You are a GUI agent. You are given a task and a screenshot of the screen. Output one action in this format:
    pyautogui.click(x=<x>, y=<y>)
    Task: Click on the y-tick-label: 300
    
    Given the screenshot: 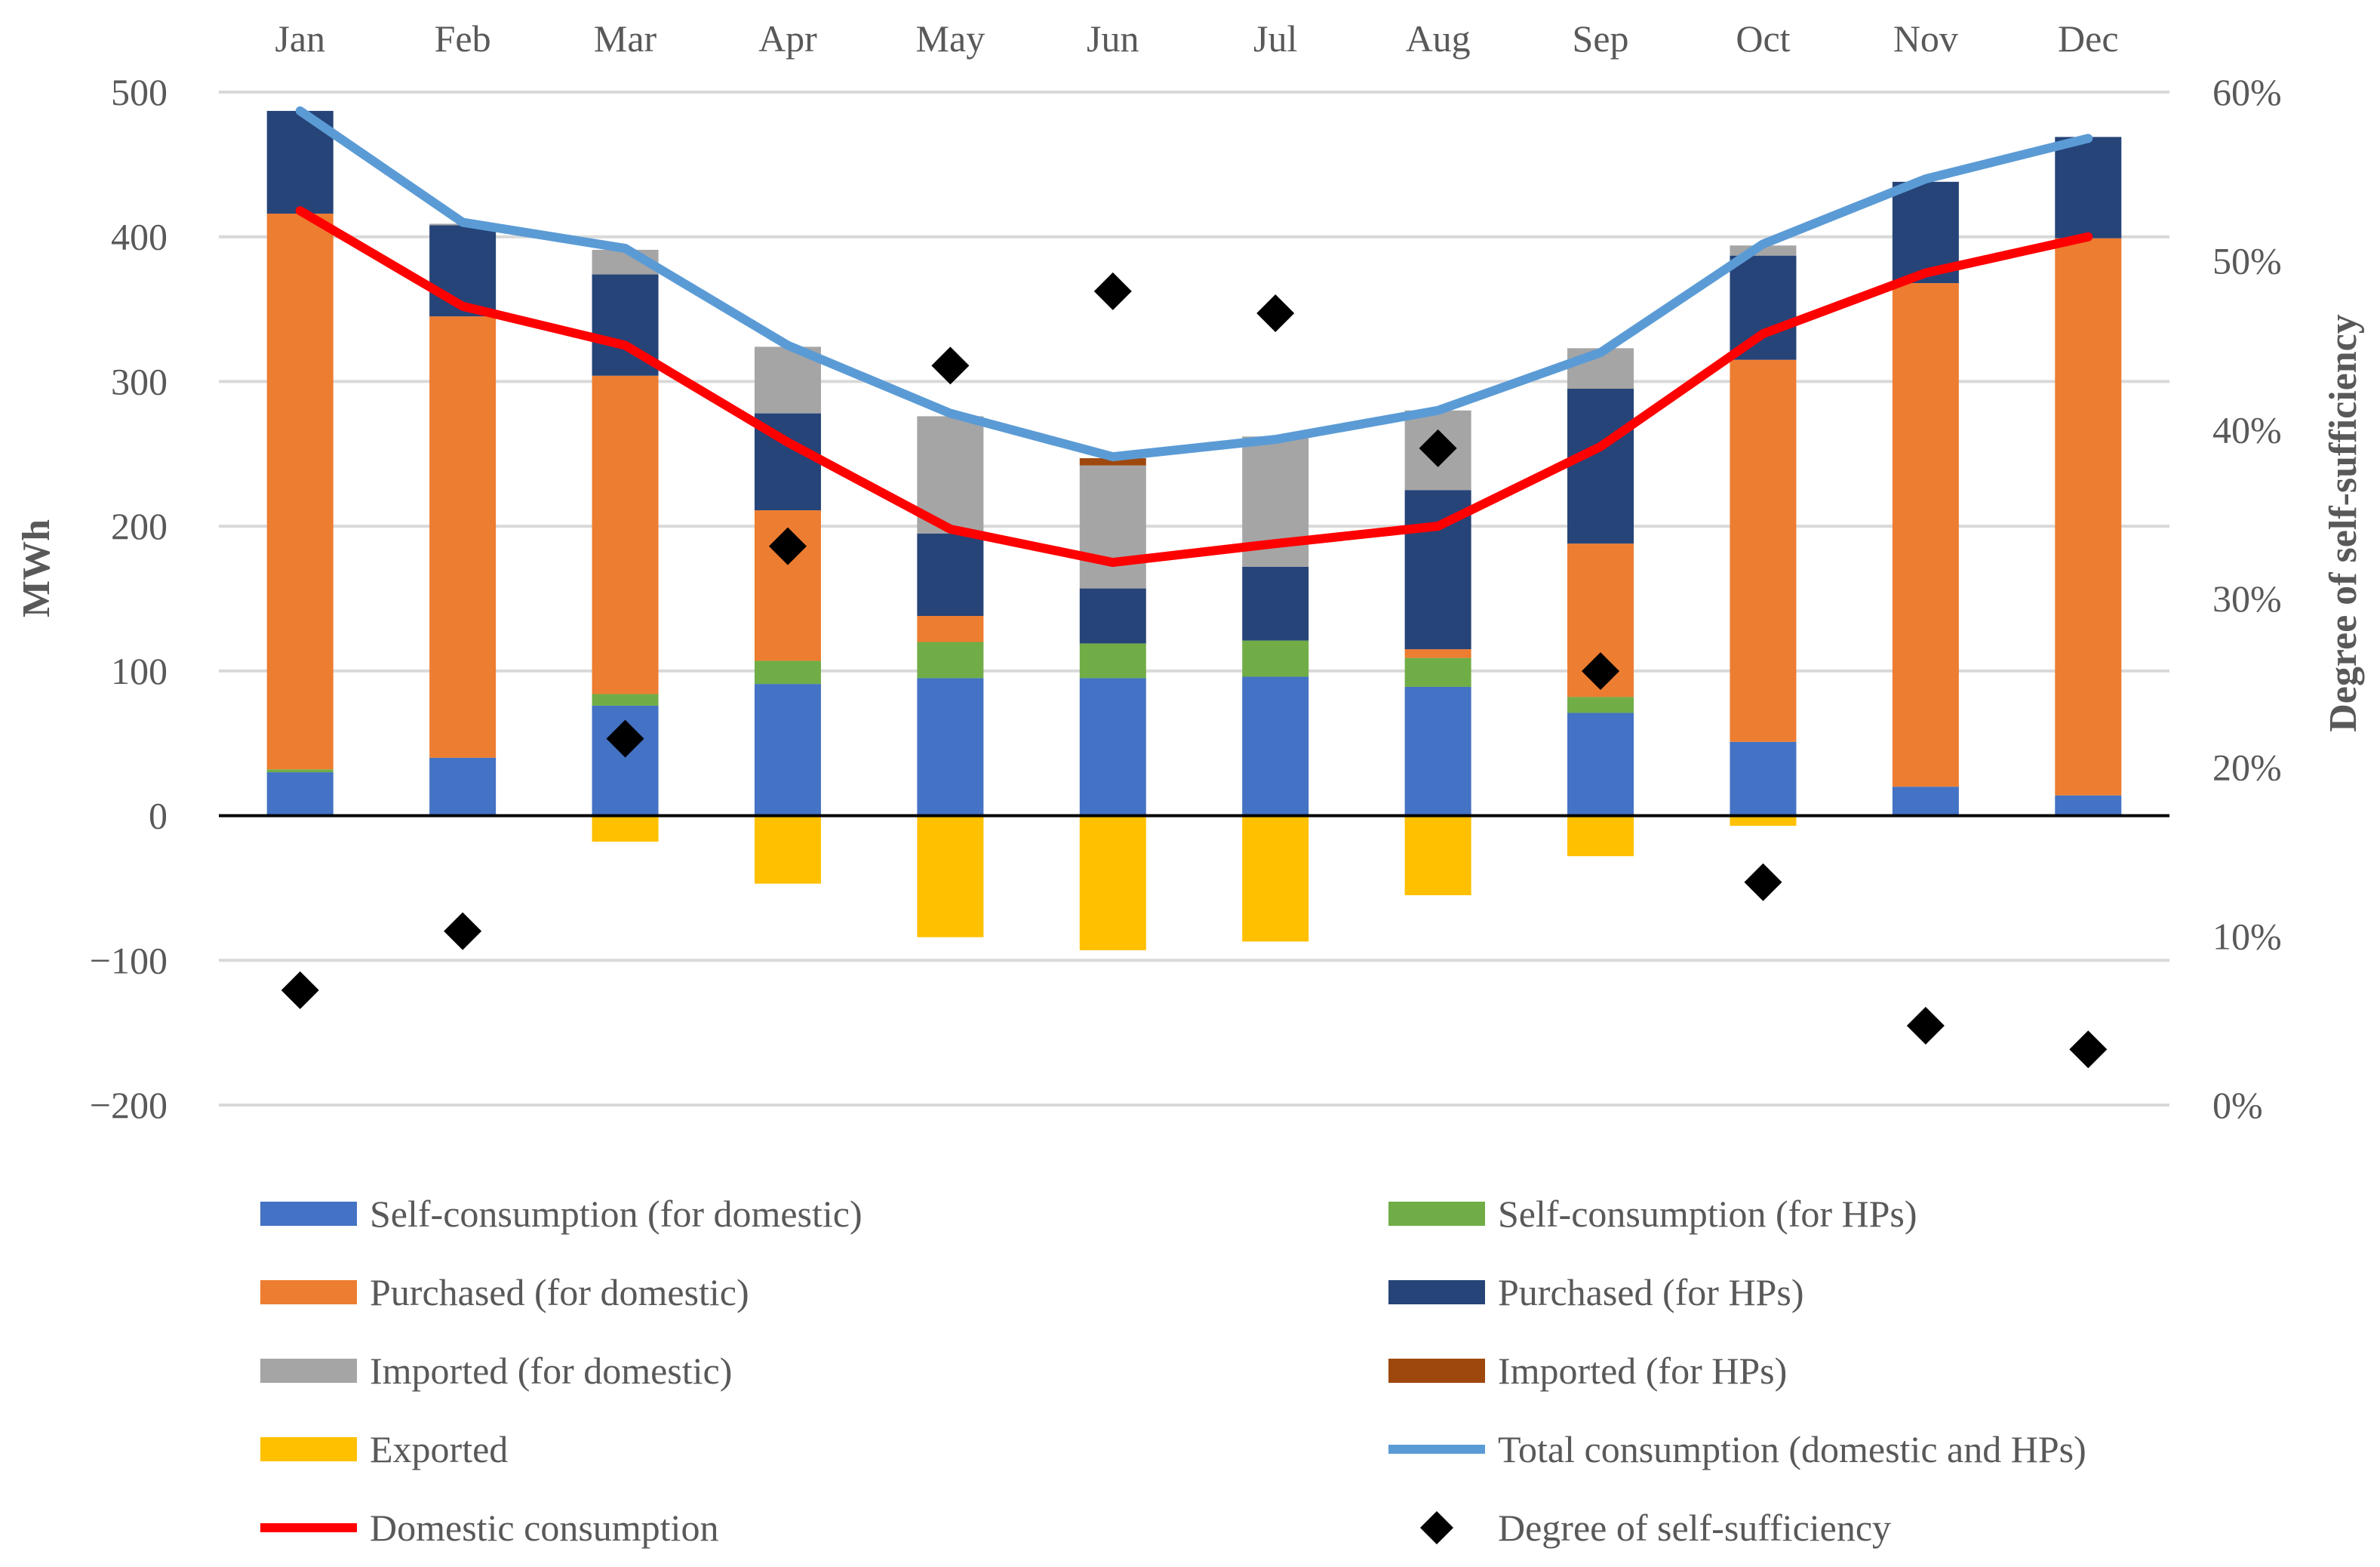 What is the action you would take?
    pyautogui.click(x=139, y=381)
    